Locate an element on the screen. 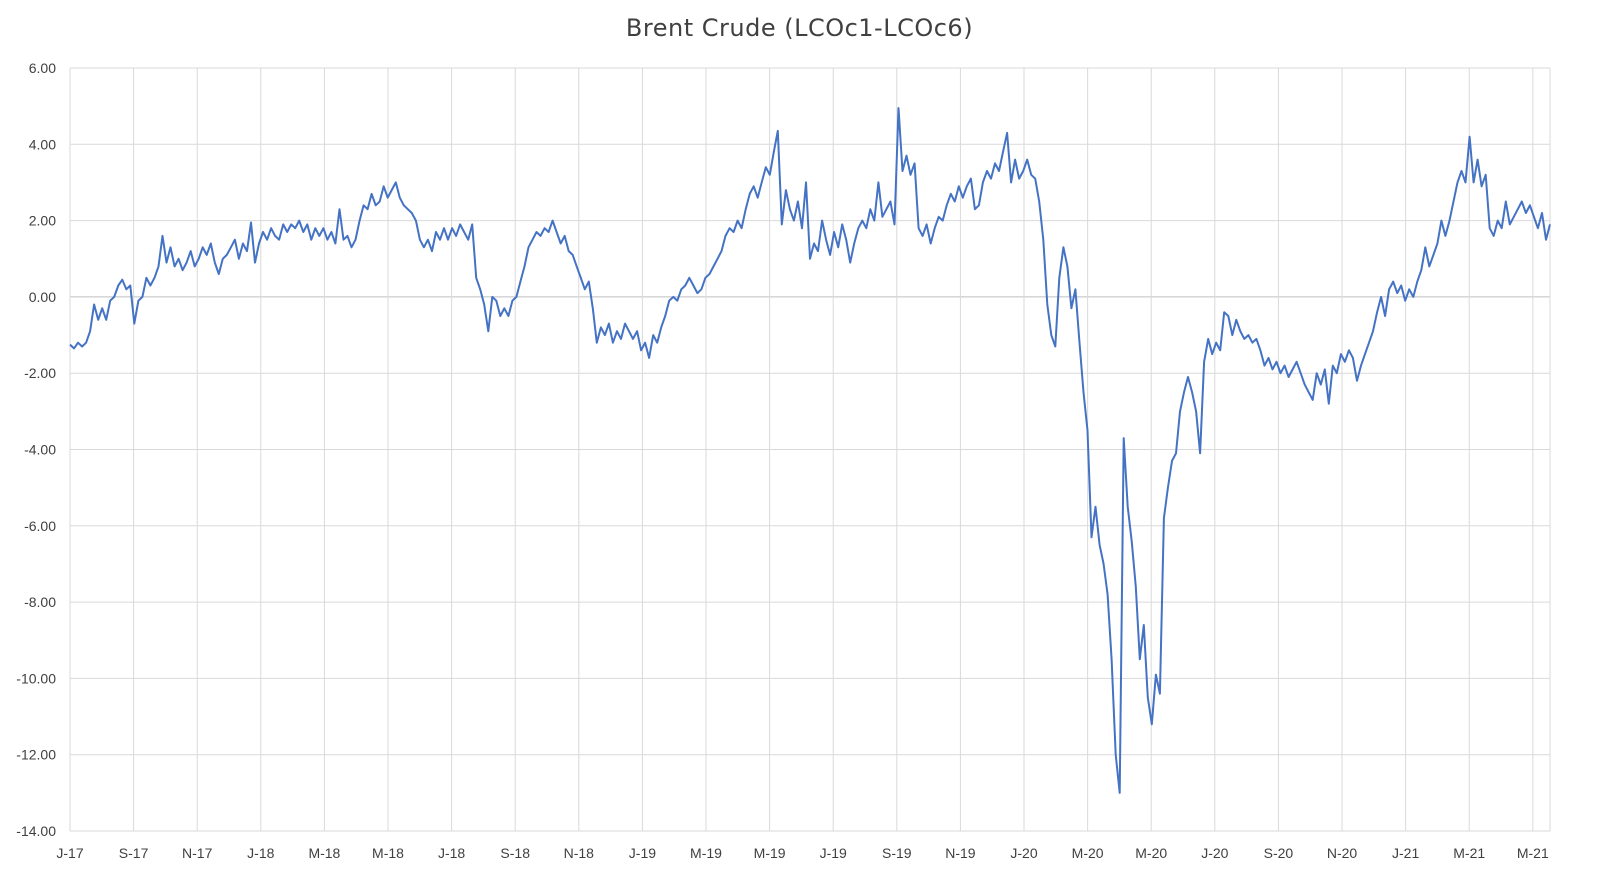  y-tick-label: 2.00 is located at coordinates (42, 221).